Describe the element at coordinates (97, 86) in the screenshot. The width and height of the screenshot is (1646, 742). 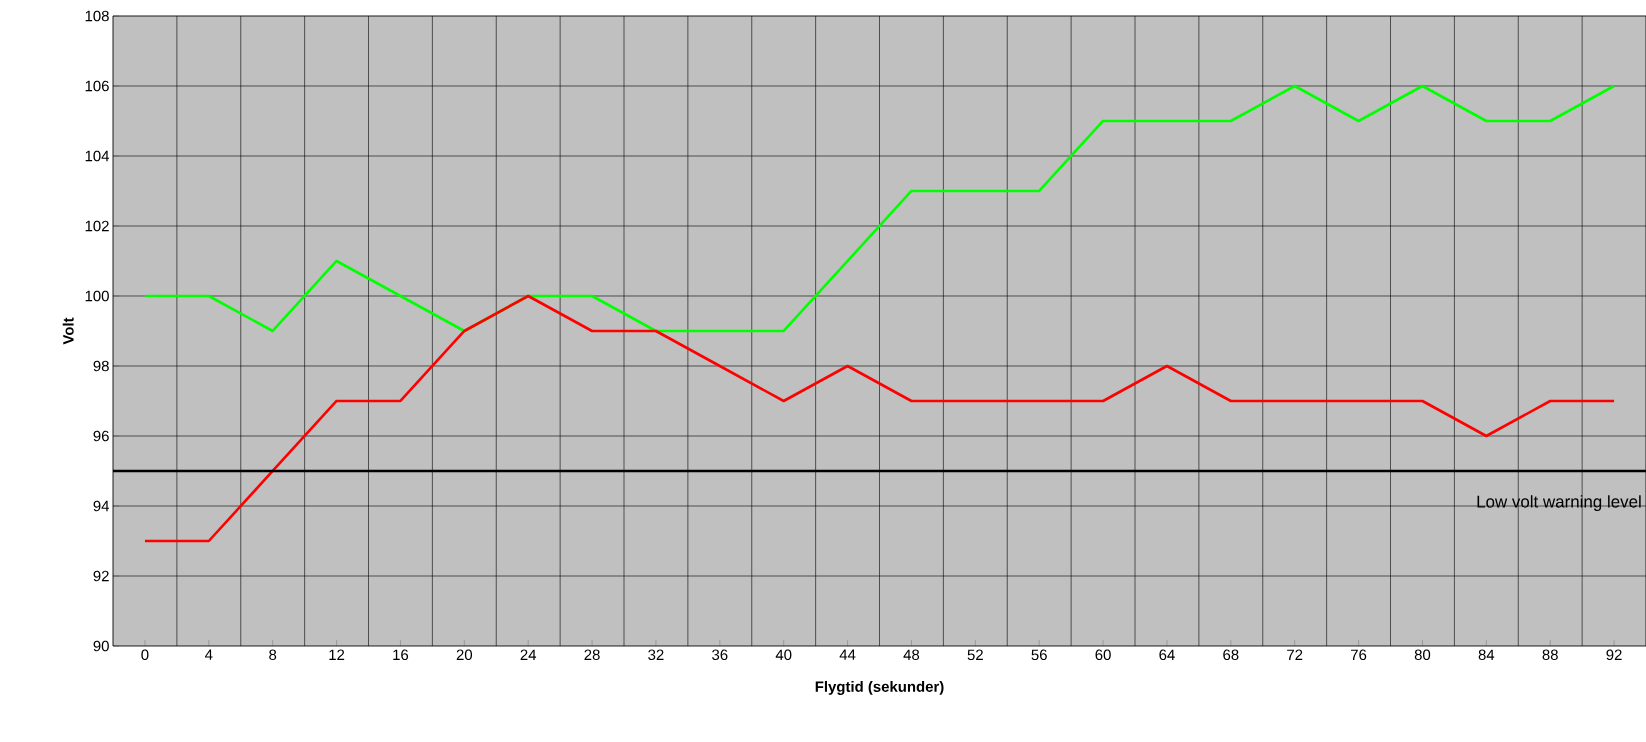
I see `y-tick-label: 106` at that location.